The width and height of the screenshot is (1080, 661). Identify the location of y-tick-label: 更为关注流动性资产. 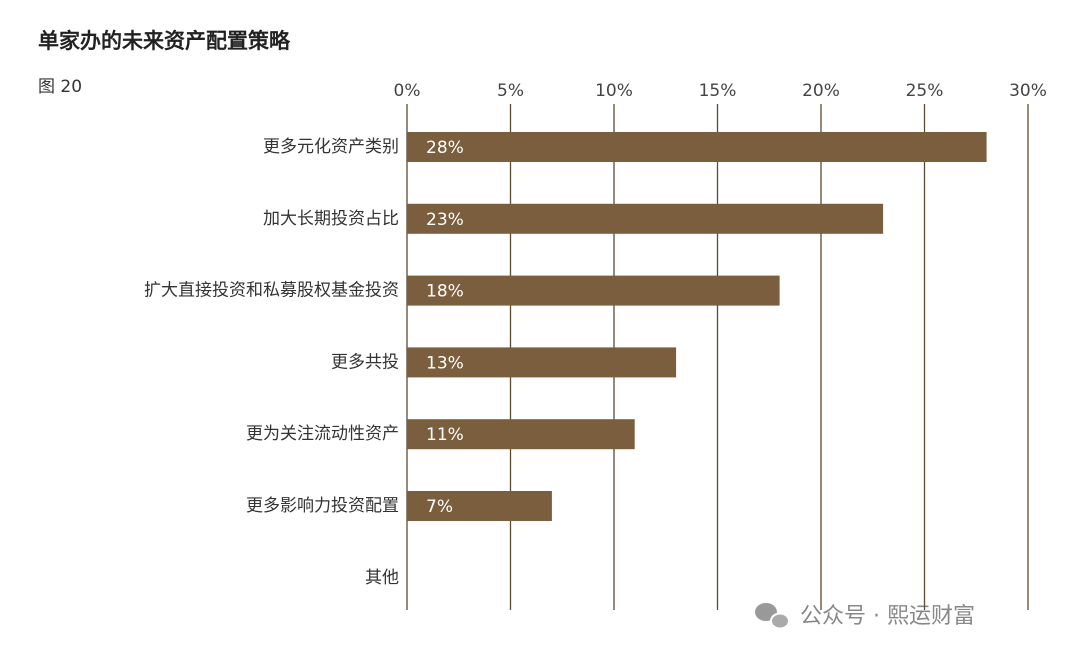
(322, 434).